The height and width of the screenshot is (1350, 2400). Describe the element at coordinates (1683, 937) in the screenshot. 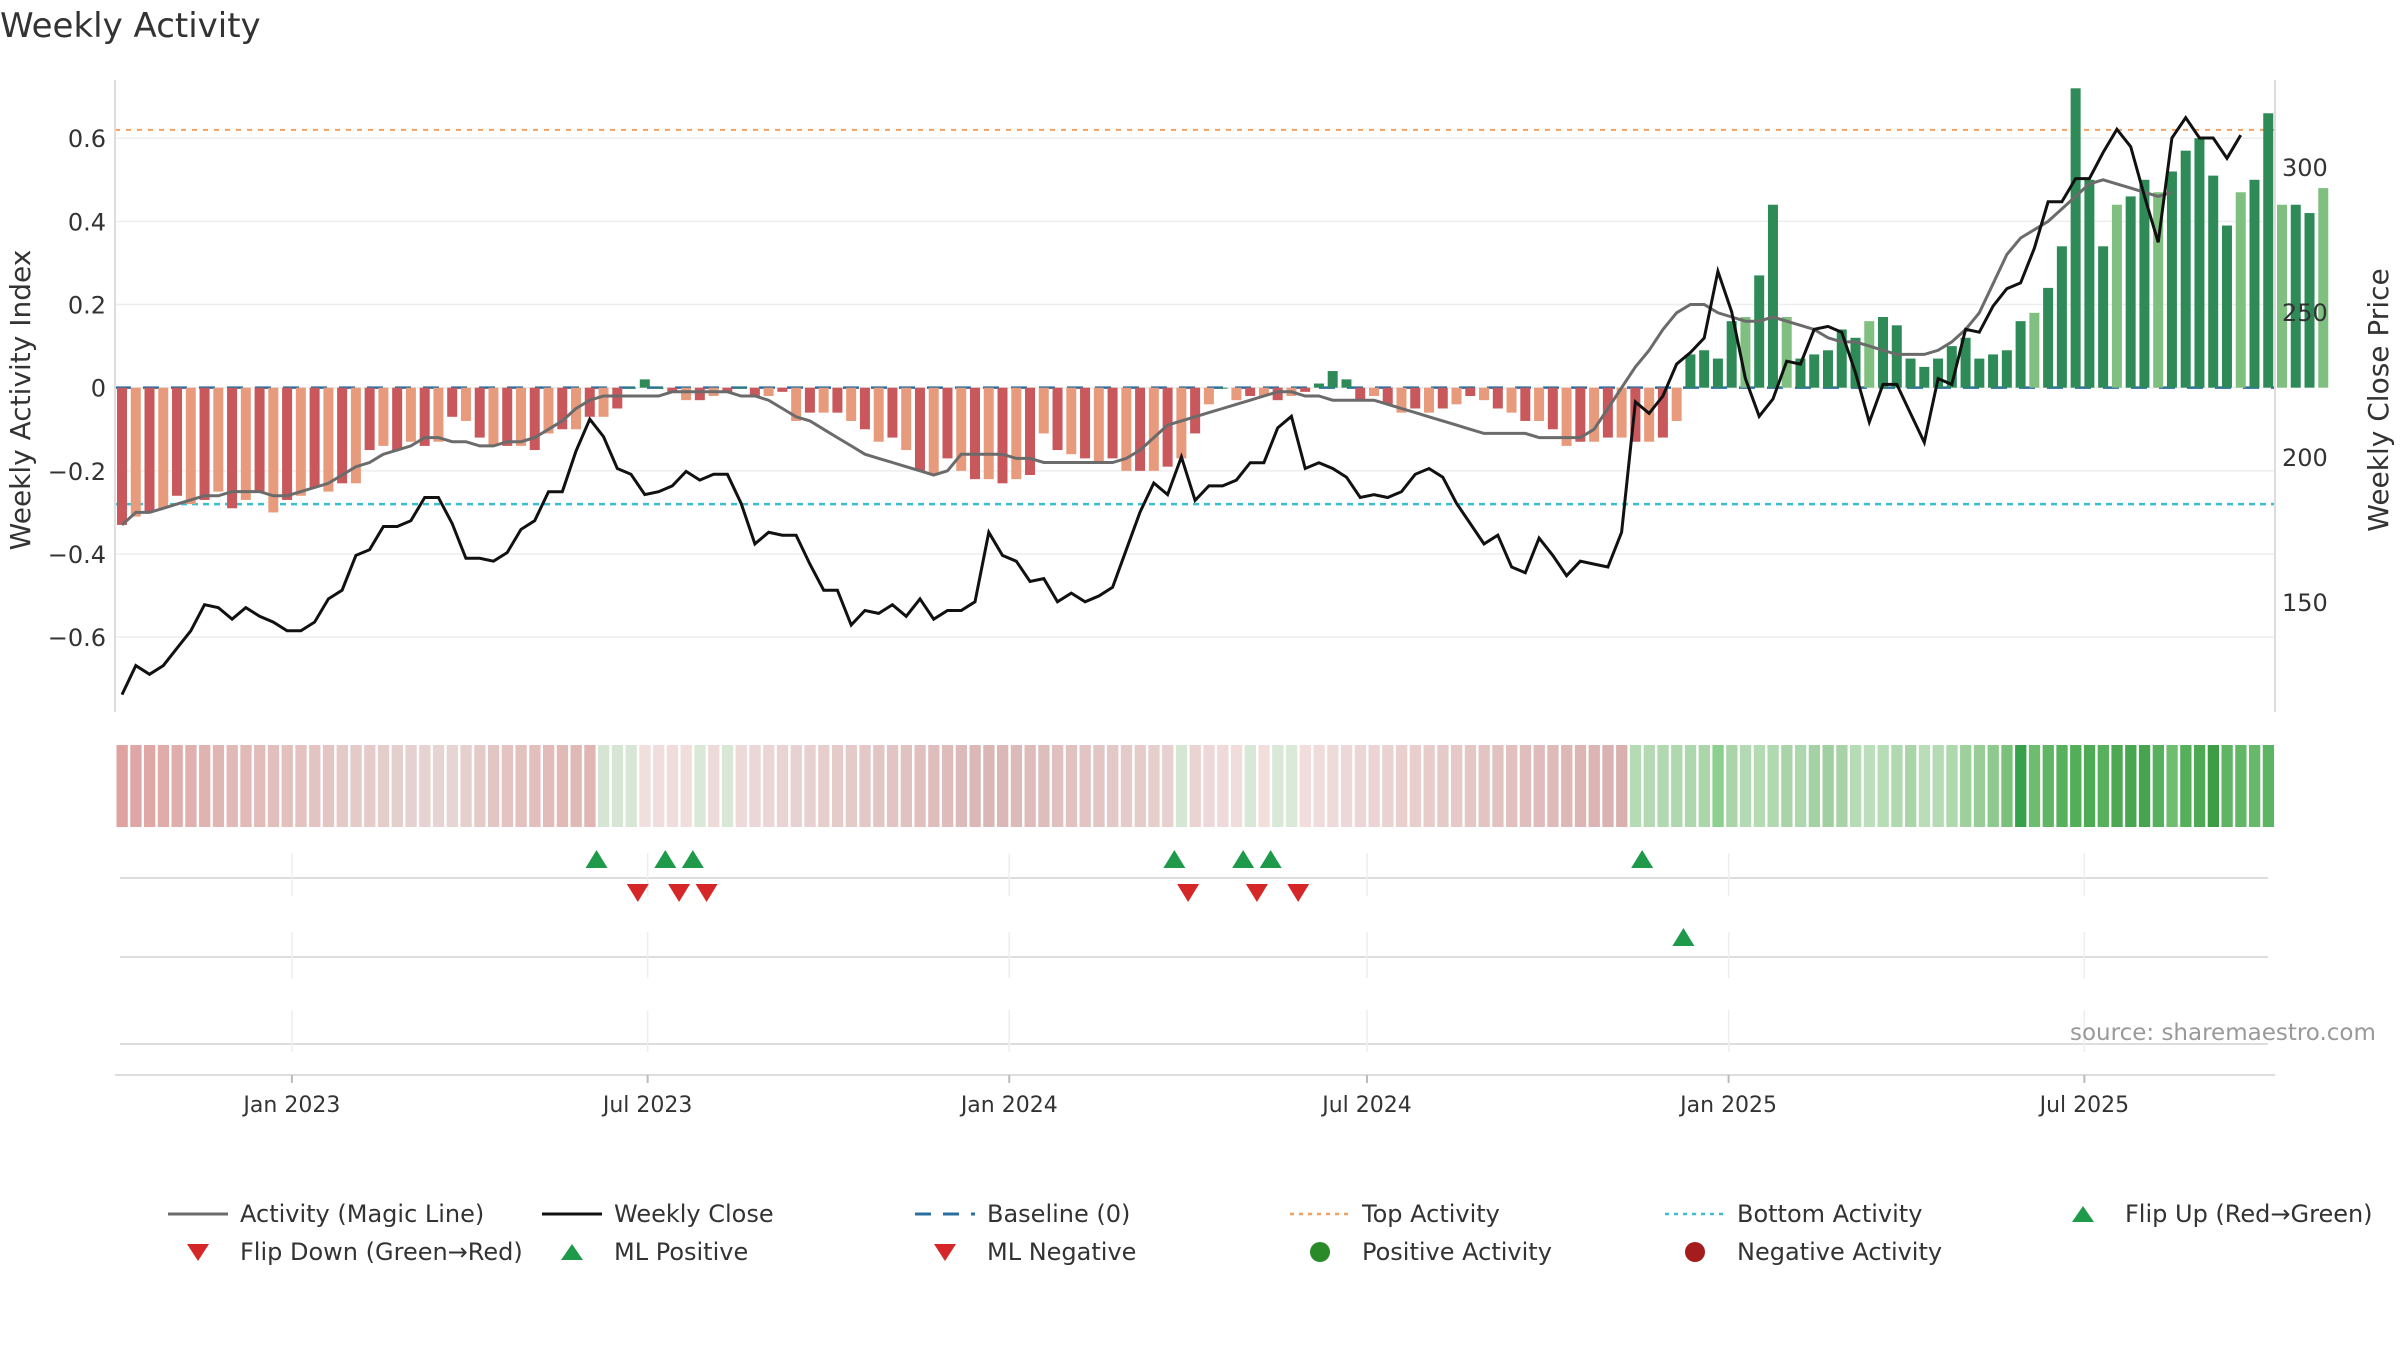

I see `ml-positive-marker` at that location.